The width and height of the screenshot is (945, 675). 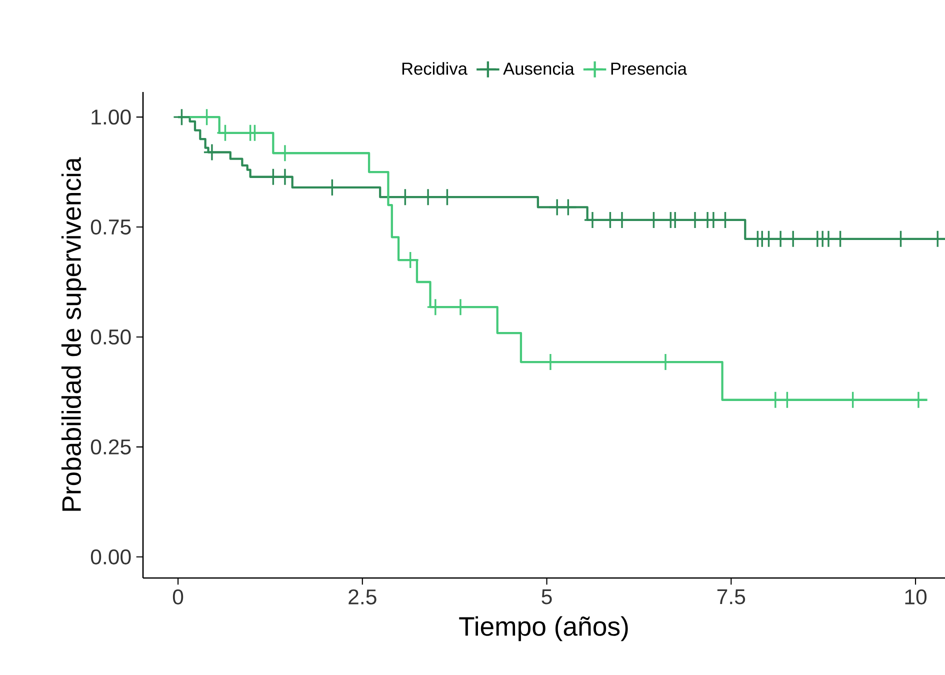 I want to click on y-tick-label: 0.25, so click(x=110, y=446).